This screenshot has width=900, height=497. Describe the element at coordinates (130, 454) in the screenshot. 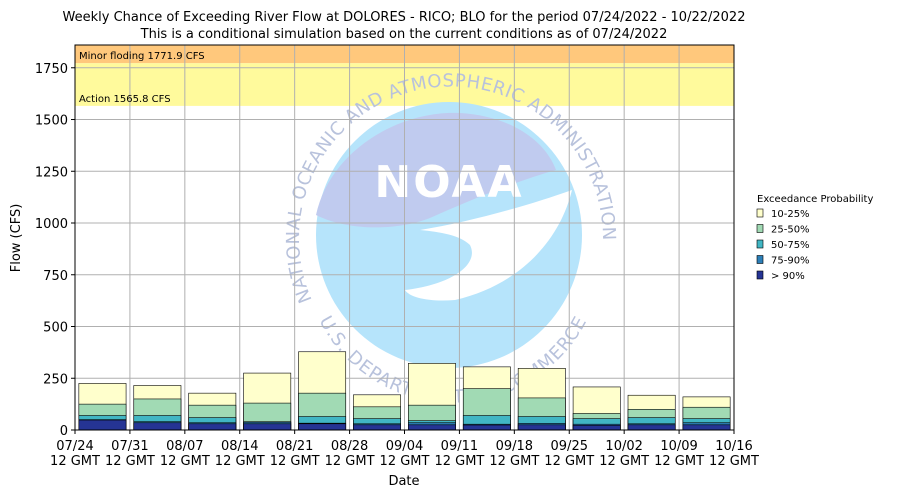

I see `x-tick-label-1: 07/31 12 GMT` at that location.